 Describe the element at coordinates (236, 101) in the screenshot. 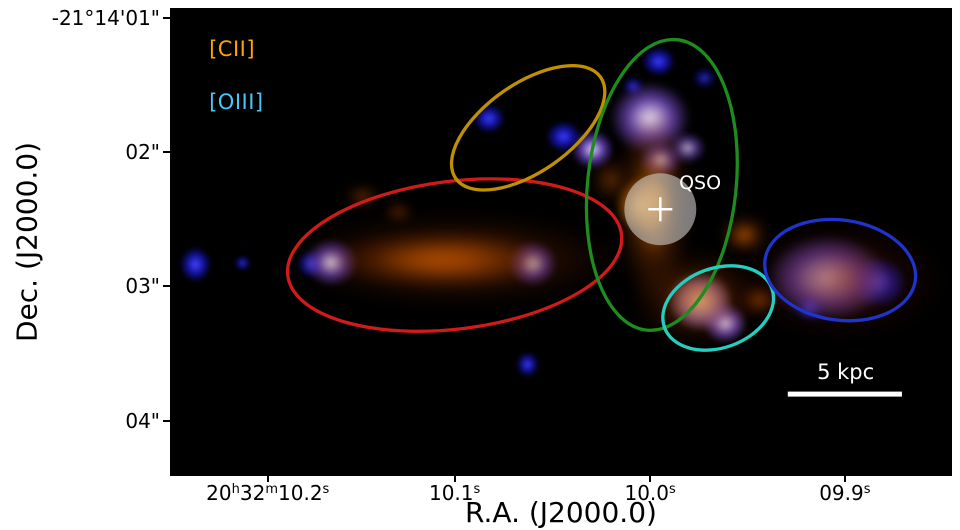

I see `legend-item-oiii: [OIII]` at that location.